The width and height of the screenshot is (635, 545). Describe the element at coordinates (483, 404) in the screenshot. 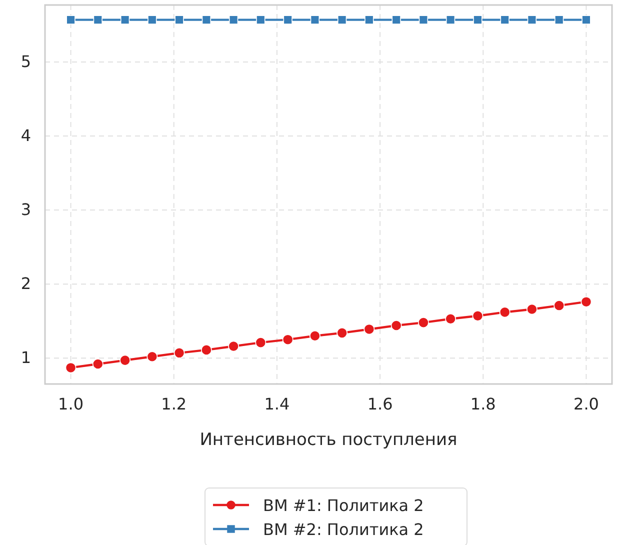

I see `x-tick-label: 1.8` at that location.